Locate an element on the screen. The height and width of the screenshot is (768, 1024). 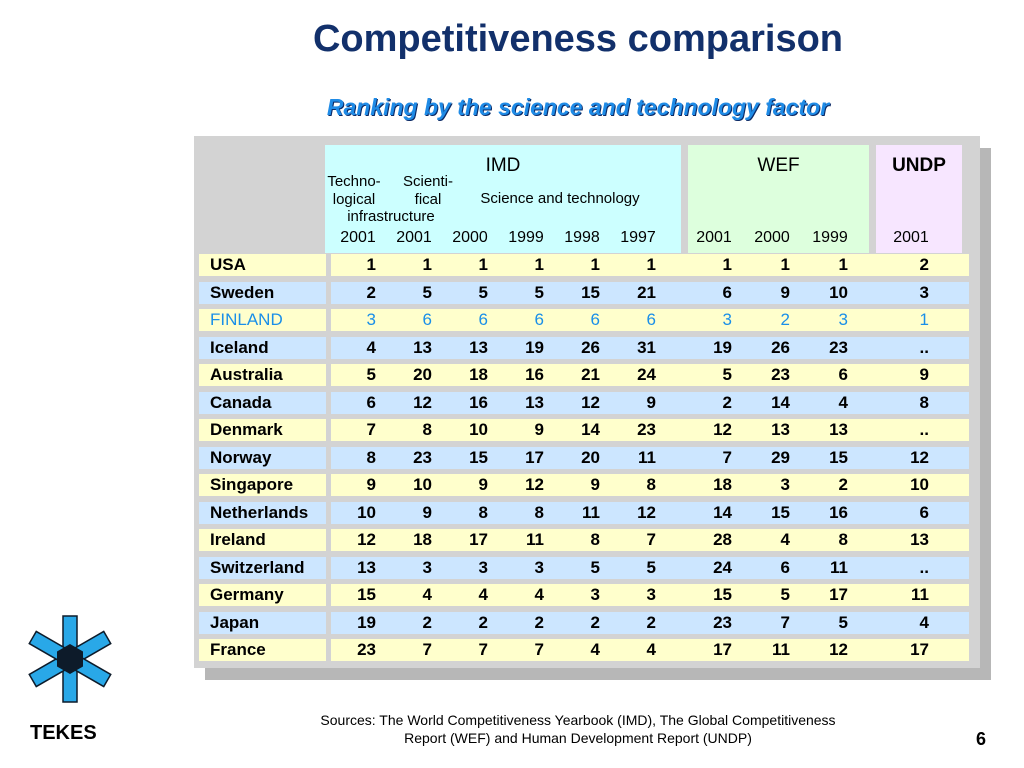
country-name: Japan is located at coordinates (235, 622).